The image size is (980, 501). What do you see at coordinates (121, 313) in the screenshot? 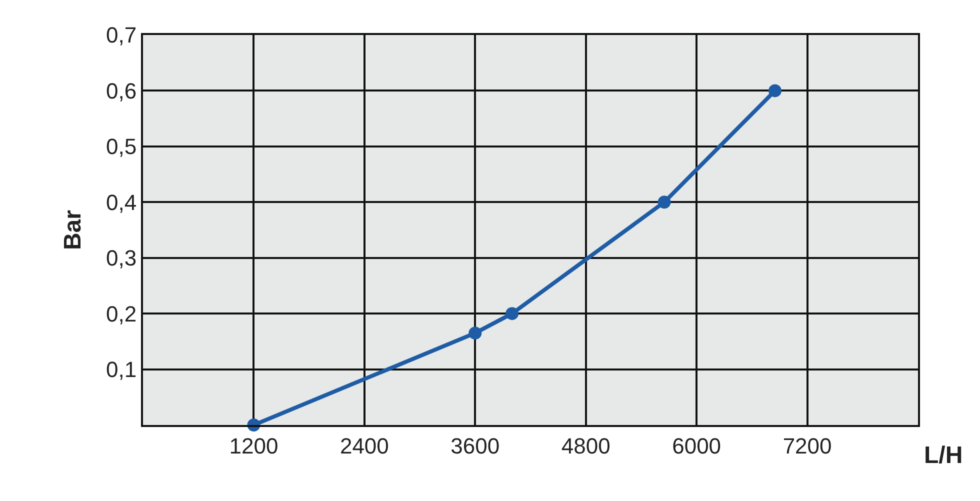
I see `y-tick-label: 0,2` at bounding box center [121, 313].